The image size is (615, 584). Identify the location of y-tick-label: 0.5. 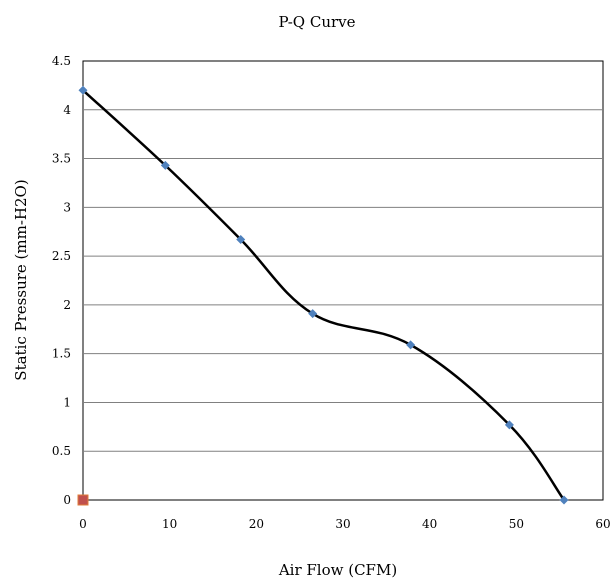
(61, 451).